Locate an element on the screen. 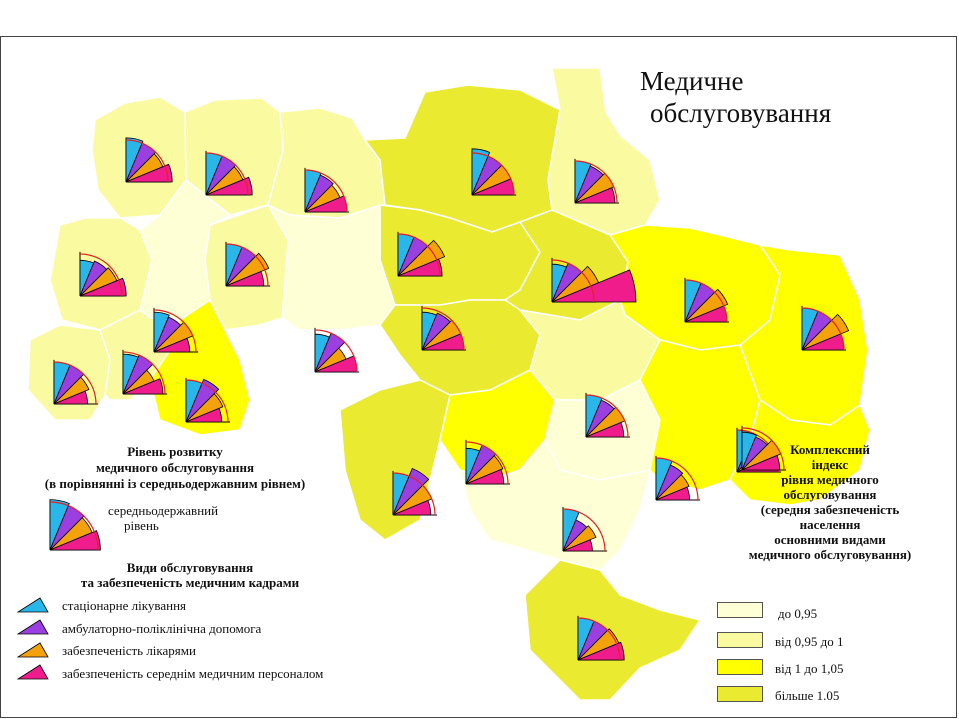 This screenshot has width=959, height=719. glyph-kyiv-doctors-sector is located at coordinates (421, 258).